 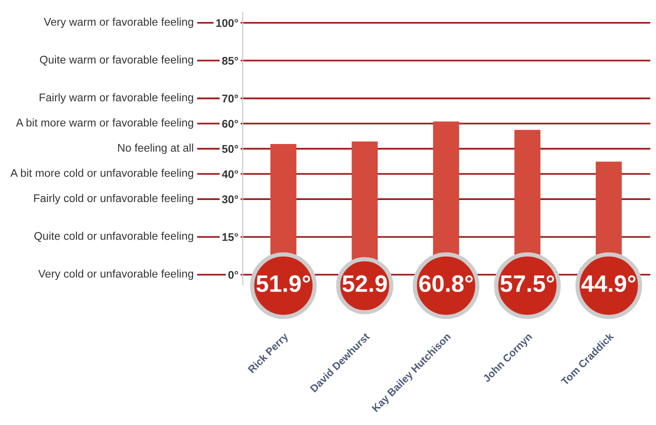 I want to click on ref-line-label: Quite cold or unfavorable feeling, so click(x=114, y=237).